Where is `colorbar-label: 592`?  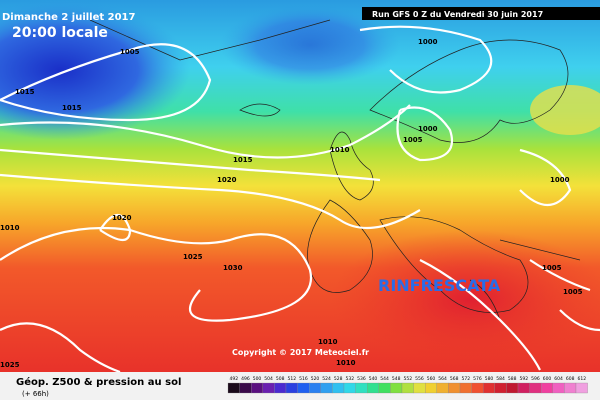 colorbar-label: 592 is located at coordinates (524, 379).